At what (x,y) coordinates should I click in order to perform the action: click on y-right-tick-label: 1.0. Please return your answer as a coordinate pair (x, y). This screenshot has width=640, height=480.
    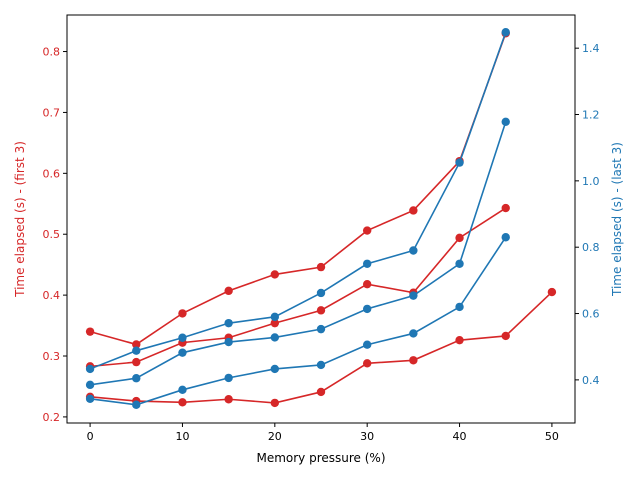
    Looking at the image, I should click on (591, 181).